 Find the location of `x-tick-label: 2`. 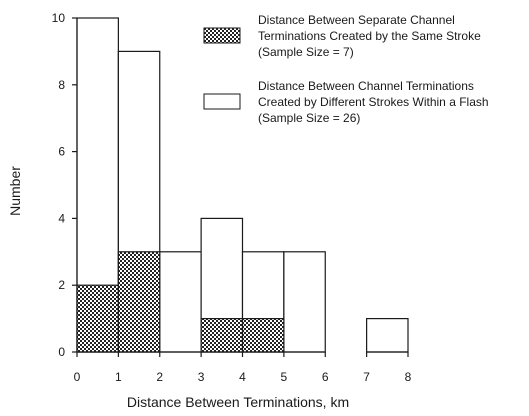

x-tick-label: 2 is located at coordinates (159, 377).